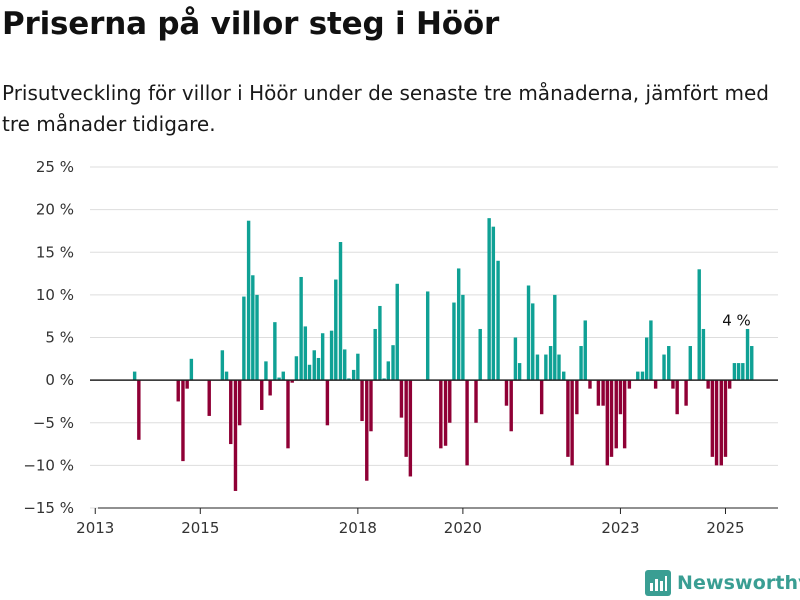 The image size is (800, 600). What do you see at coordinates (59, 338) in the screenshot?
I see `y-tick-label: 5 %` at bounding box center [59, 338].